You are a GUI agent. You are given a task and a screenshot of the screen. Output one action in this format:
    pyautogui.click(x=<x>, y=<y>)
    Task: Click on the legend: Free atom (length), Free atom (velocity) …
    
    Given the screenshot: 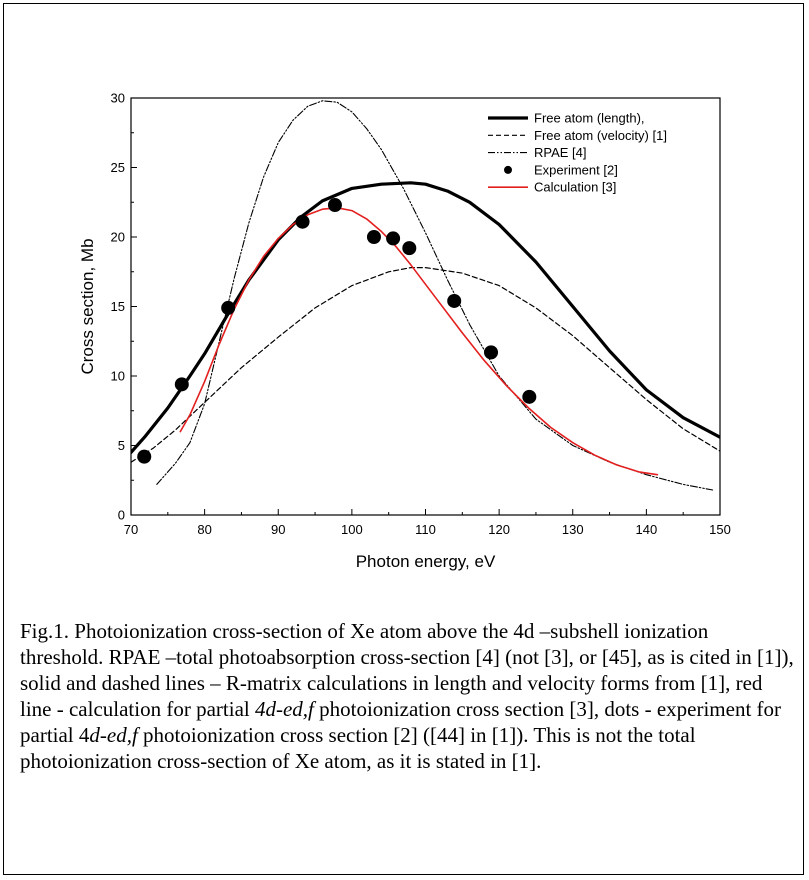 What is the action you would take?
    pyautogui.click(x=577, y=153)
    